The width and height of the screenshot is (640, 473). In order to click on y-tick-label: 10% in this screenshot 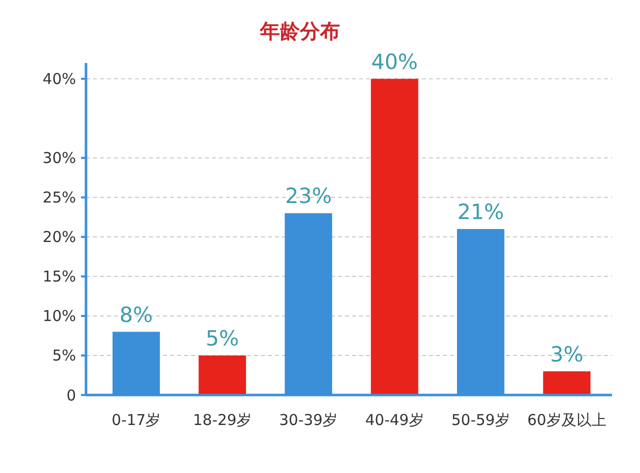, I will do `click(59, 316)`.